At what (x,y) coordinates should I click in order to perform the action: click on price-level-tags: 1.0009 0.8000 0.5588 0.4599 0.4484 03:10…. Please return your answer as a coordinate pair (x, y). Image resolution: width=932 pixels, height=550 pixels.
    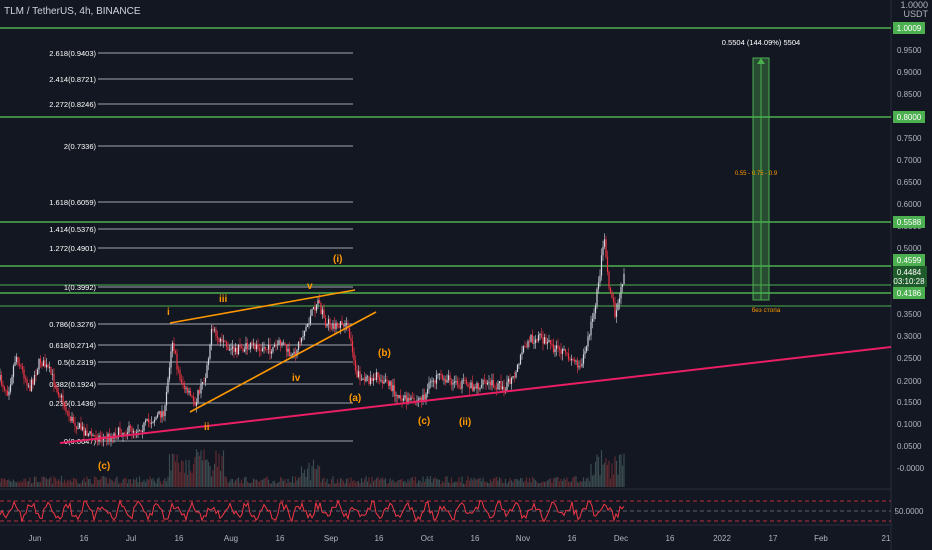
    Looking at the image, I should click on (910, 269).